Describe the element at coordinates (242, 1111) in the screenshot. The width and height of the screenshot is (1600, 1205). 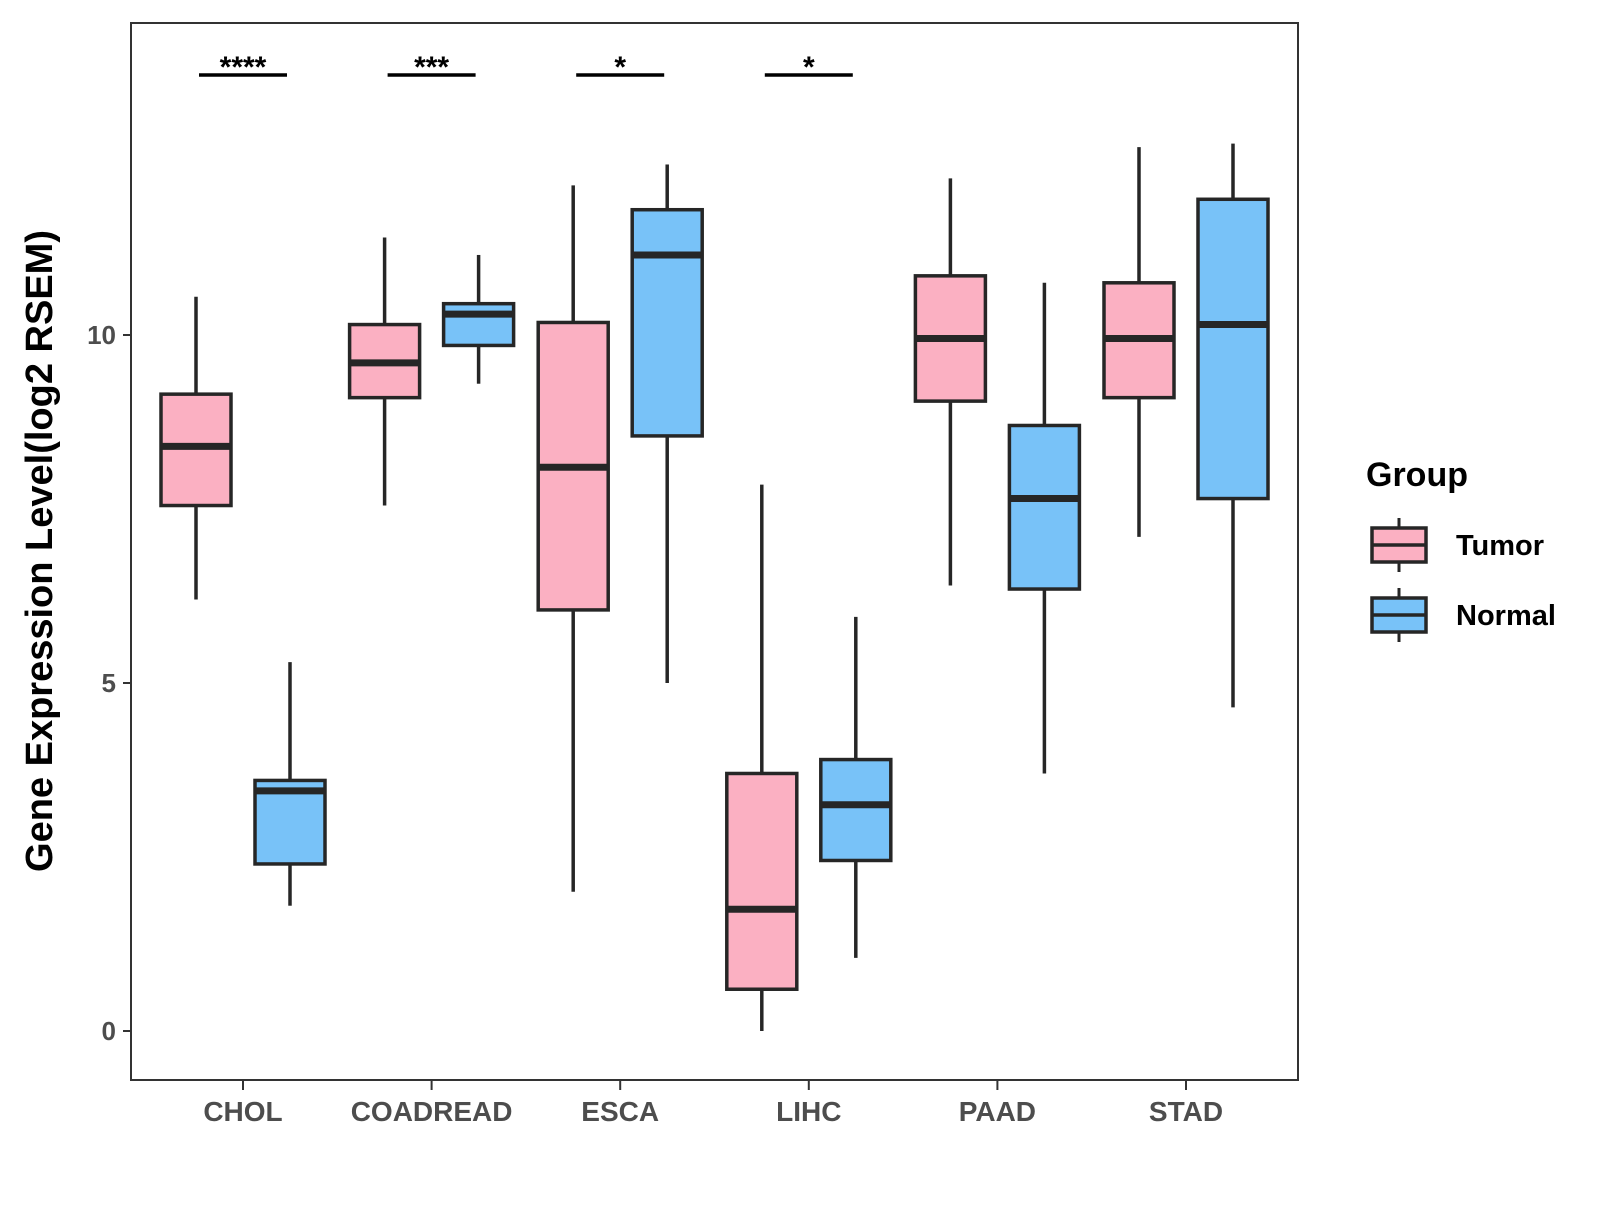
I see `x-tick-label: CHOL` at that location.